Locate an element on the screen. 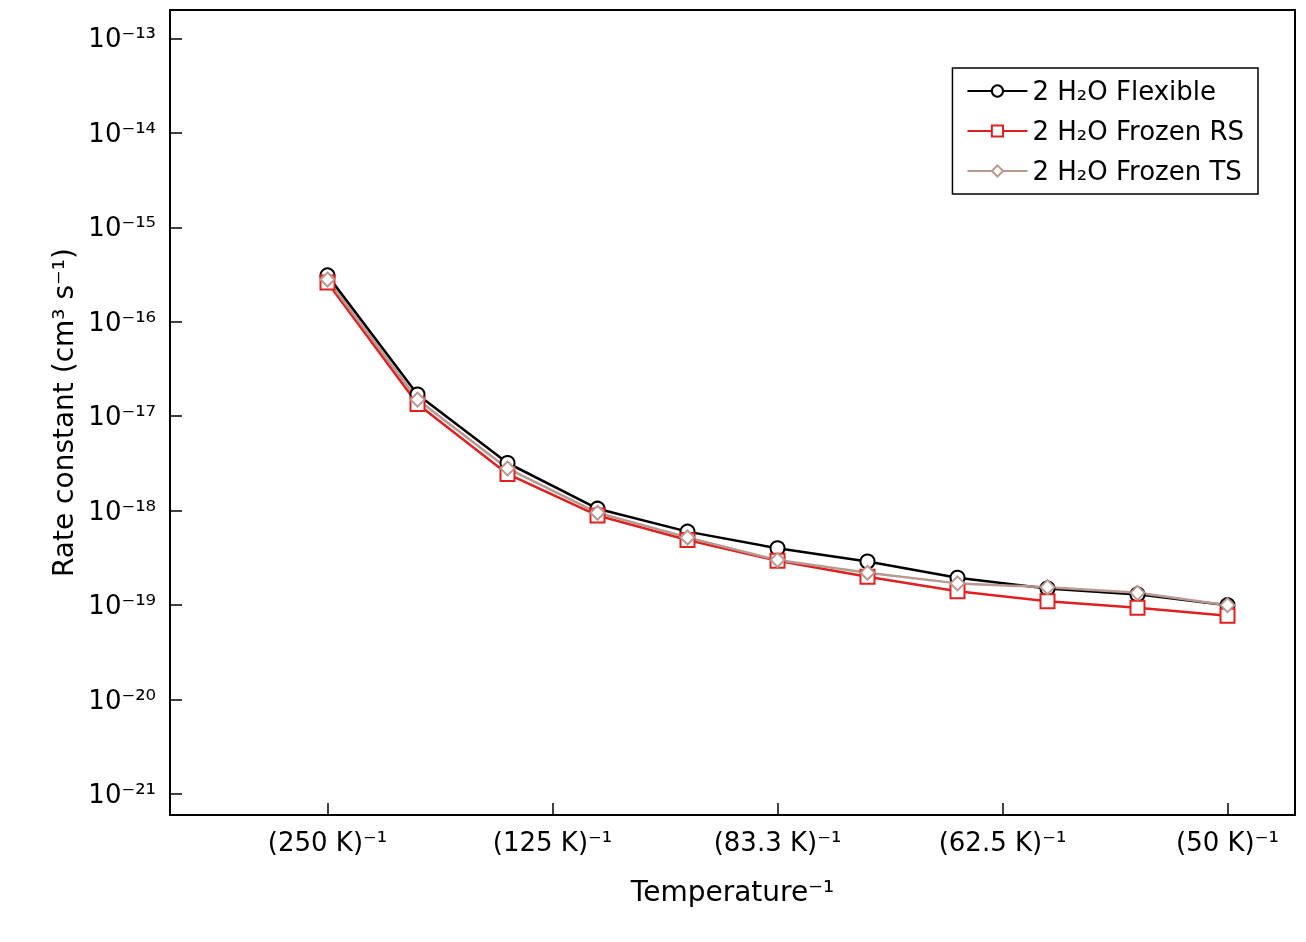  x-tick-label: (250 K)⁻¹ is located at coordinates (327, 842).